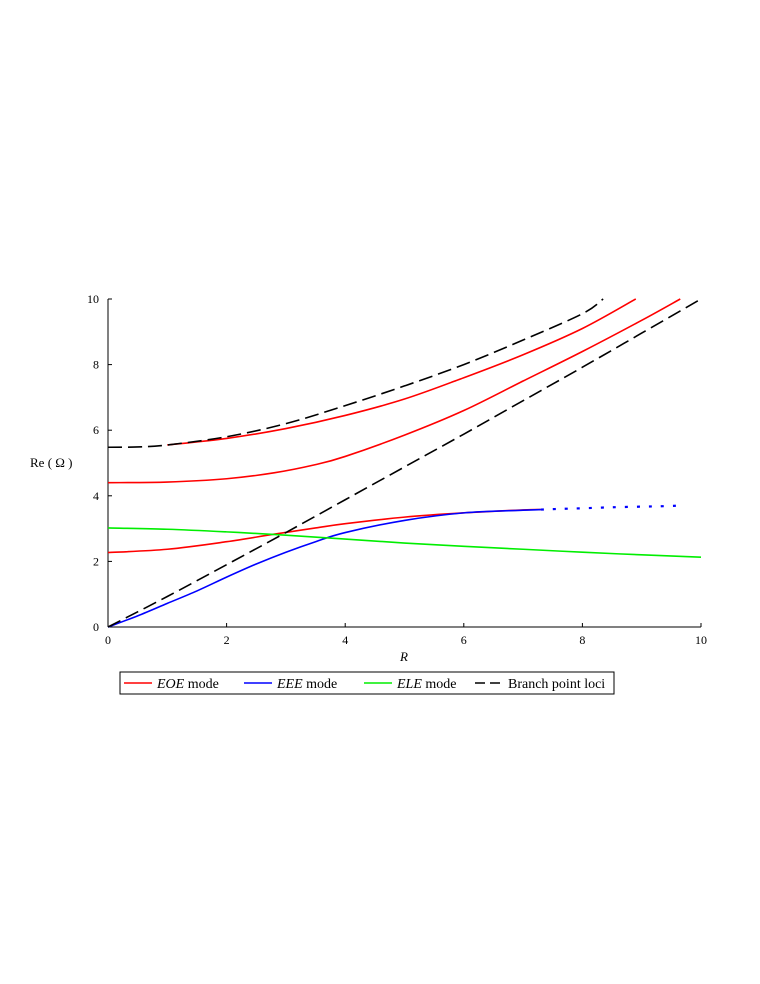 This screenshot has width=760, height=984. What do you see at coordinates (345, 640) in the screenshot?
I see `x-tick-label: 4` at bounding box center [345, 640].